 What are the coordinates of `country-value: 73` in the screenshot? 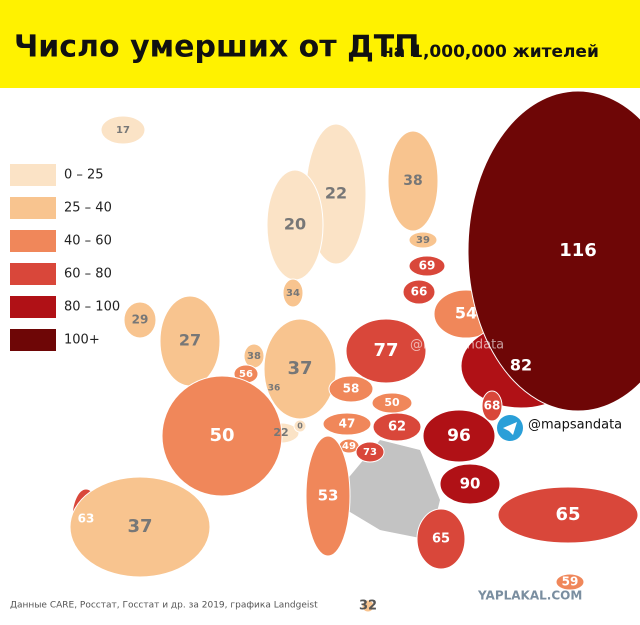 It's located at (370, 452).